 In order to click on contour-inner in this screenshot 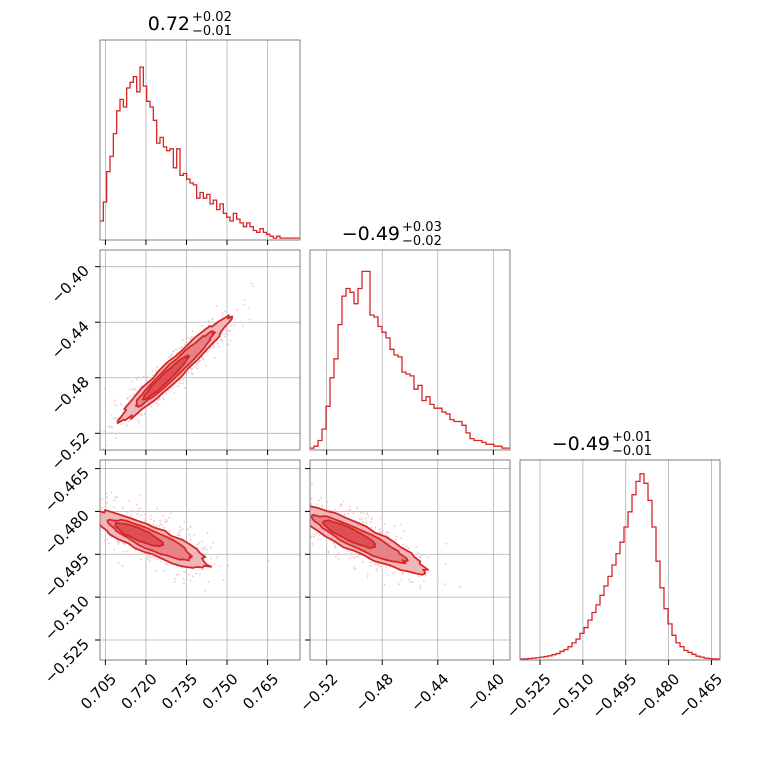, I will do `click(139, 534)`.